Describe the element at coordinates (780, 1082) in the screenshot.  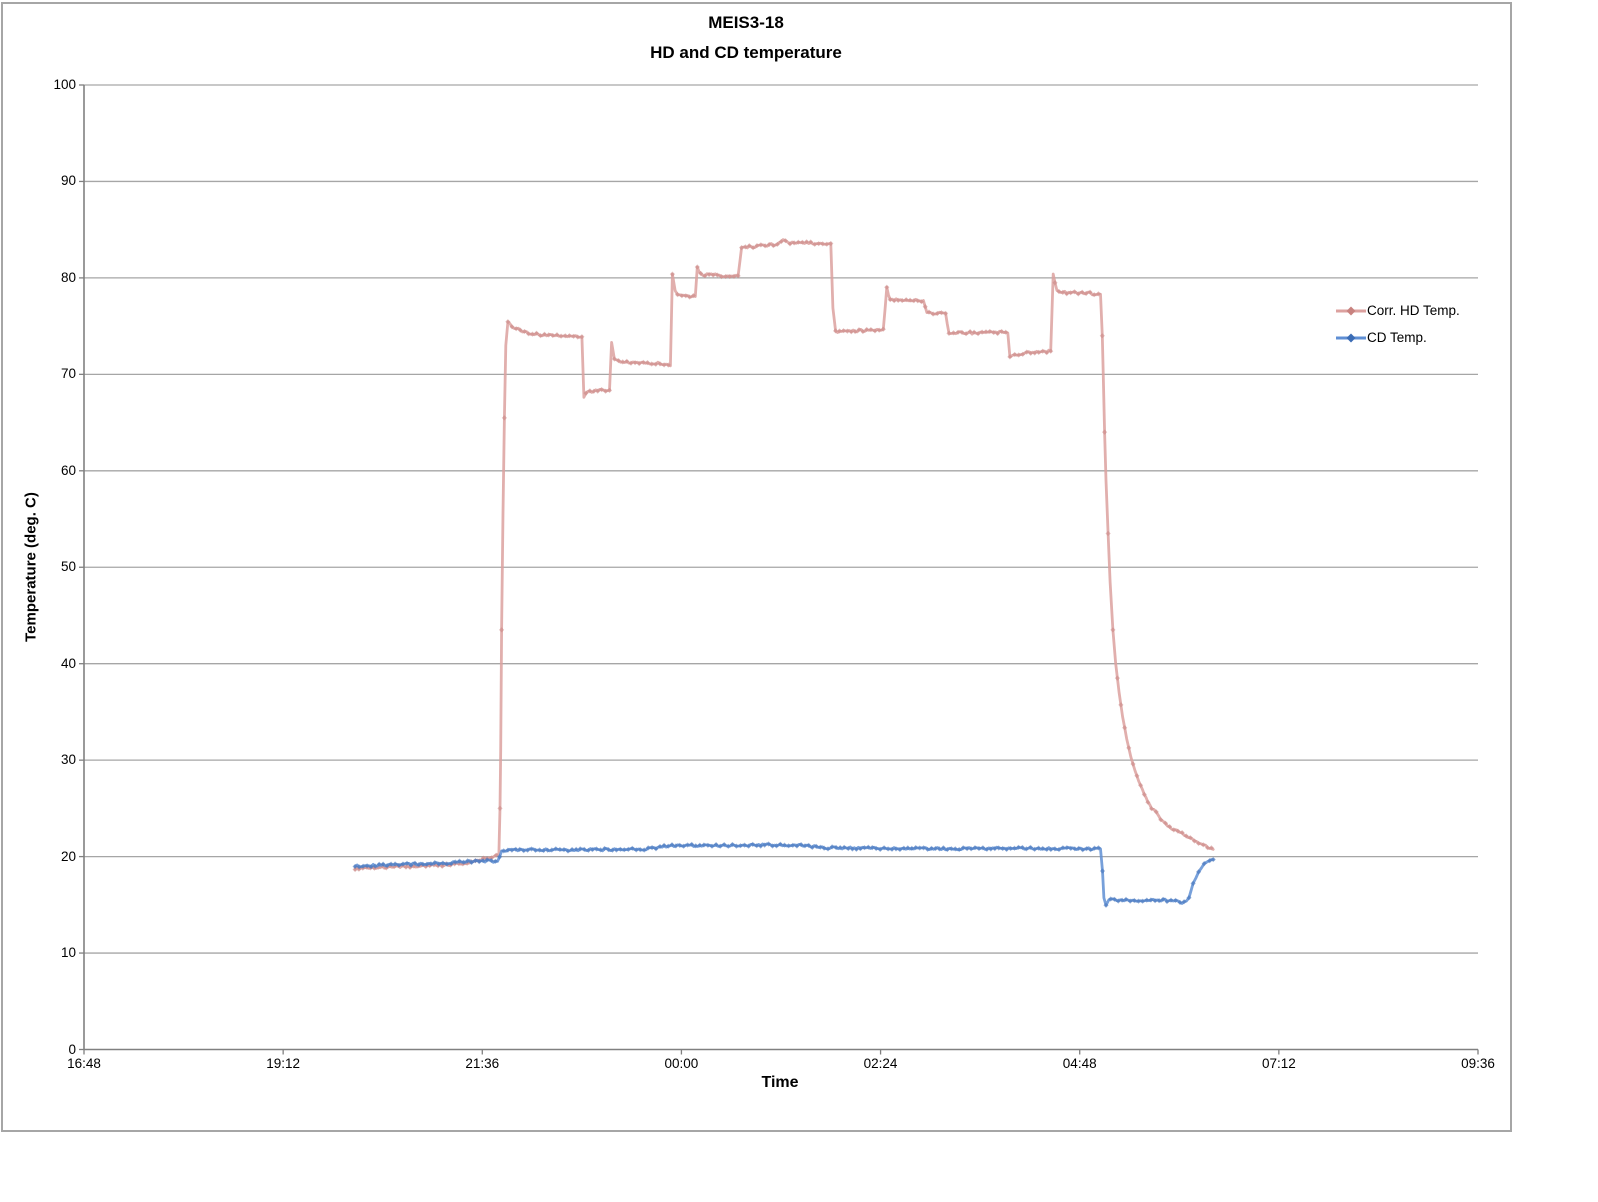
I see `x-axis-title: Time` at that location.